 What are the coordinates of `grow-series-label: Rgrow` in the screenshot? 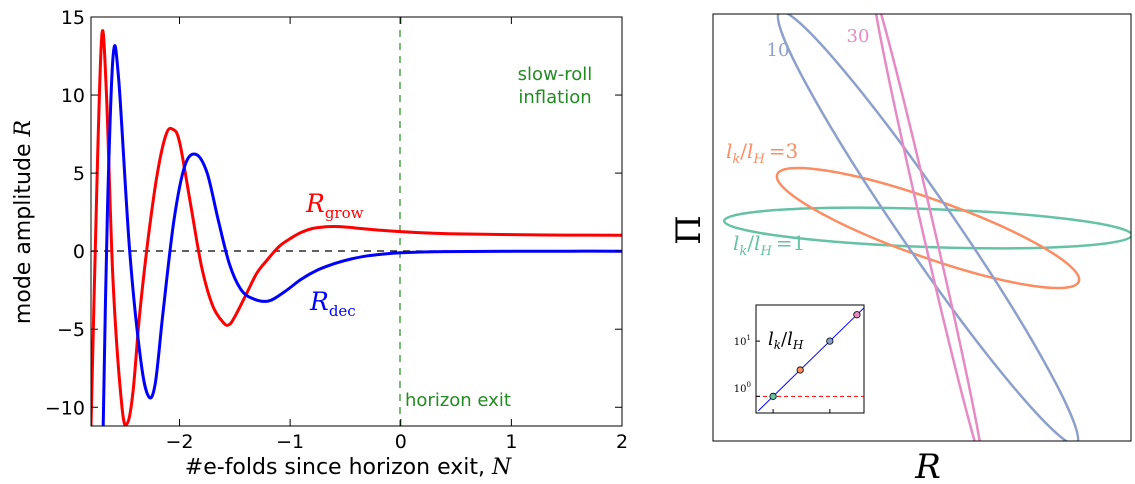 It's located at (334, 205).